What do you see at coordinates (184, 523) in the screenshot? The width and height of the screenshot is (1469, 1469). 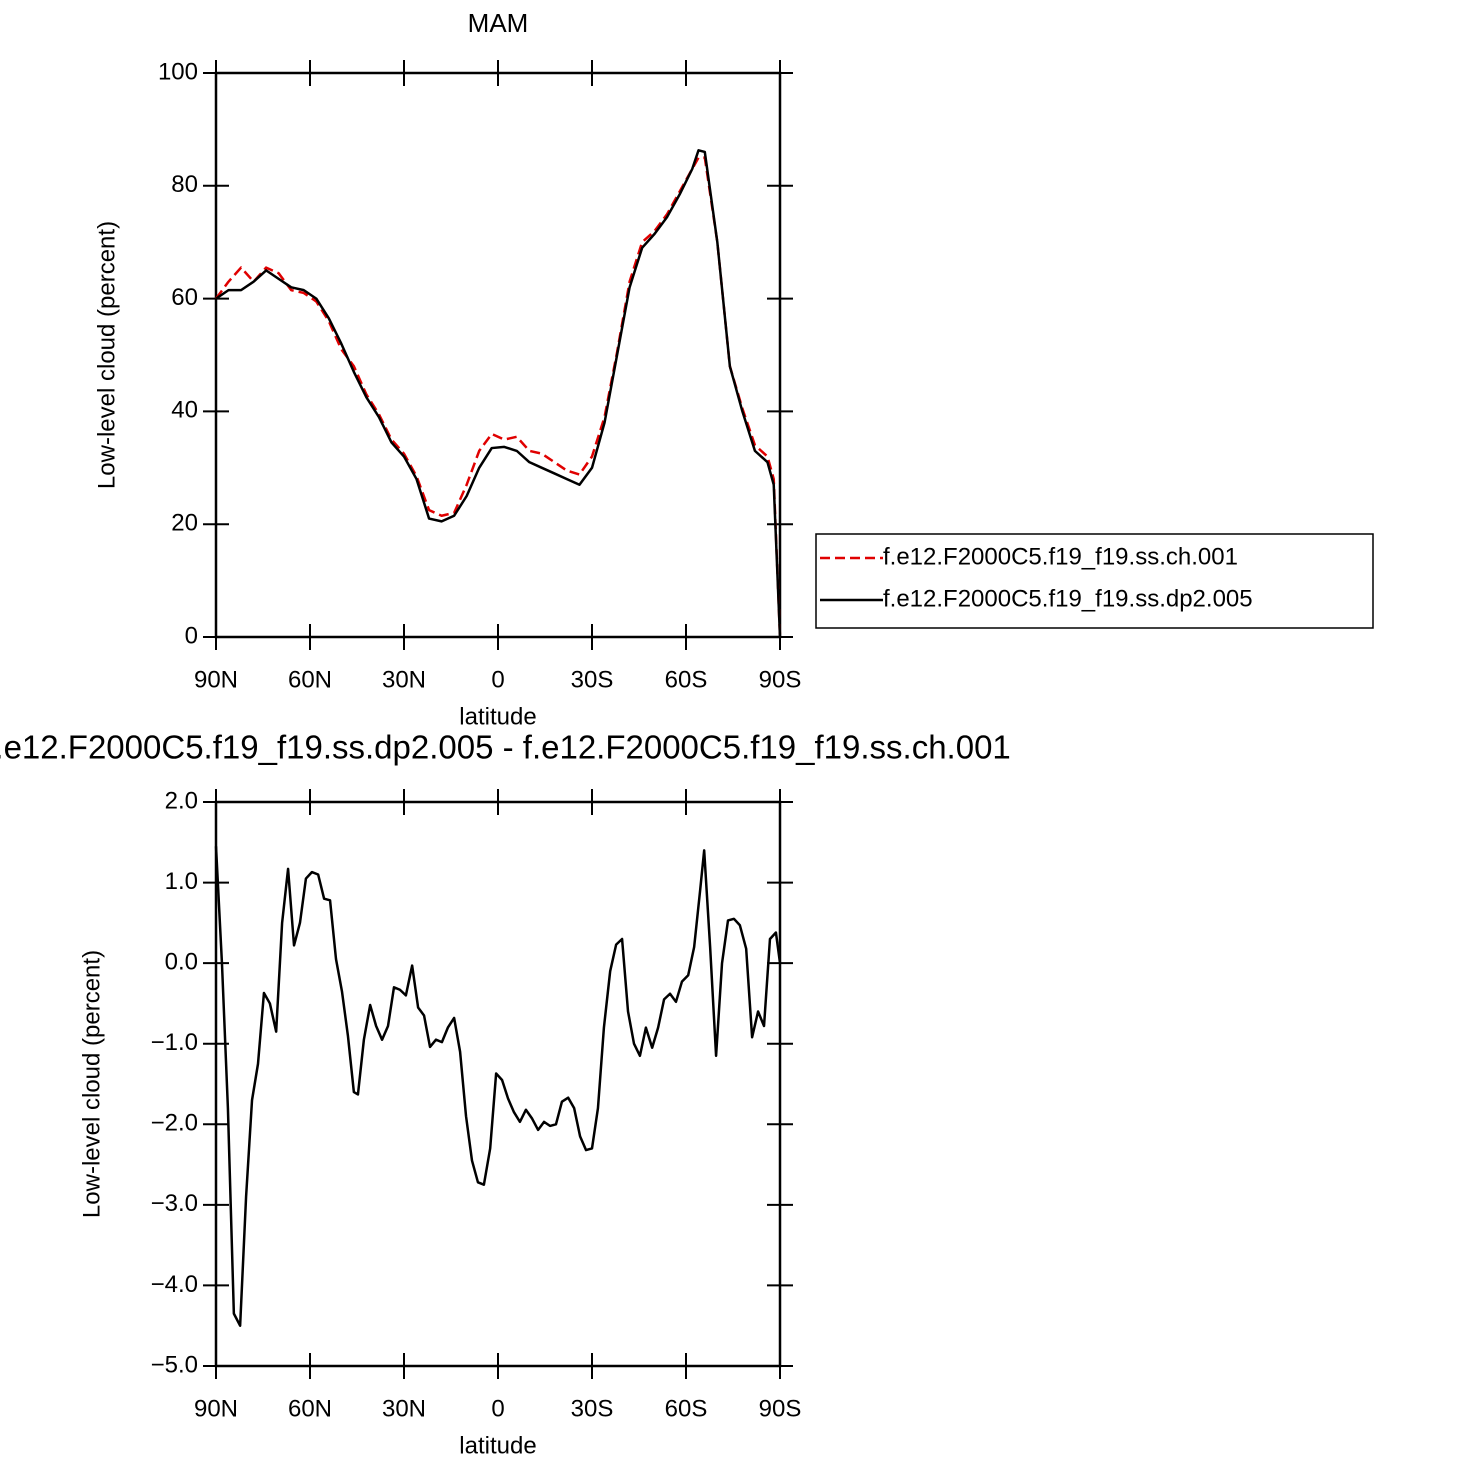 I see `y-tick-label: 20` at bounding box center [184, 523].